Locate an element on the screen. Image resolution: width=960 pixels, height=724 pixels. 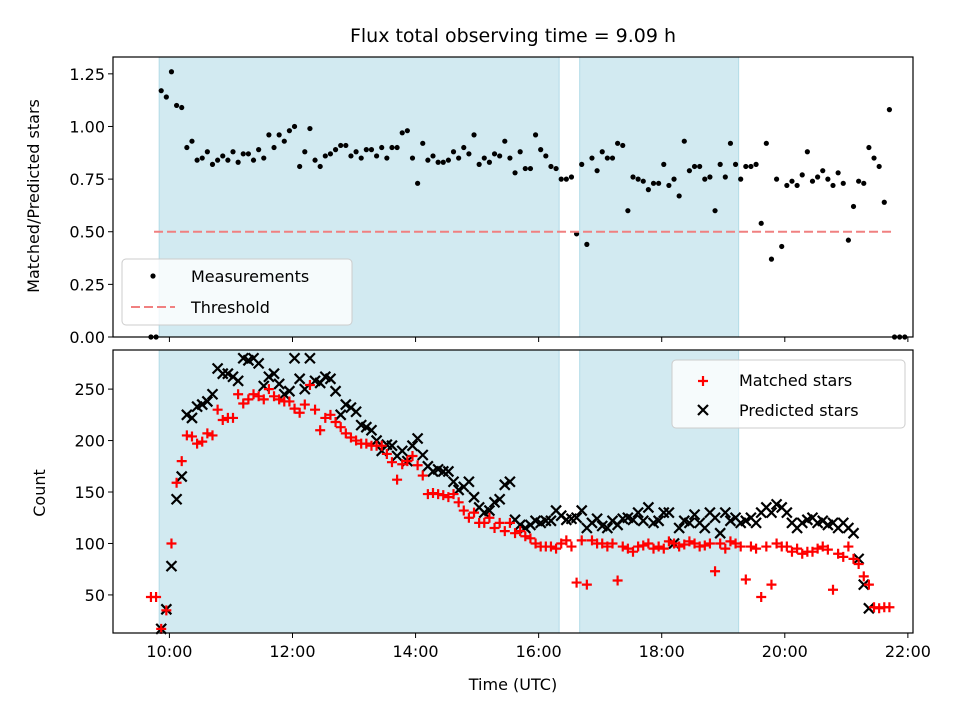
top-observing-window is located at coordinates (659, 197).